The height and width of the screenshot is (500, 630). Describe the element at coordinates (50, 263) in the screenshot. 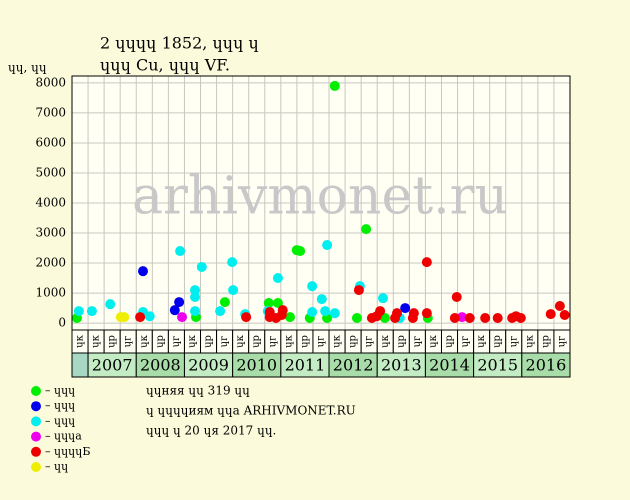

I see `y-tick-label: 2000` at that location.